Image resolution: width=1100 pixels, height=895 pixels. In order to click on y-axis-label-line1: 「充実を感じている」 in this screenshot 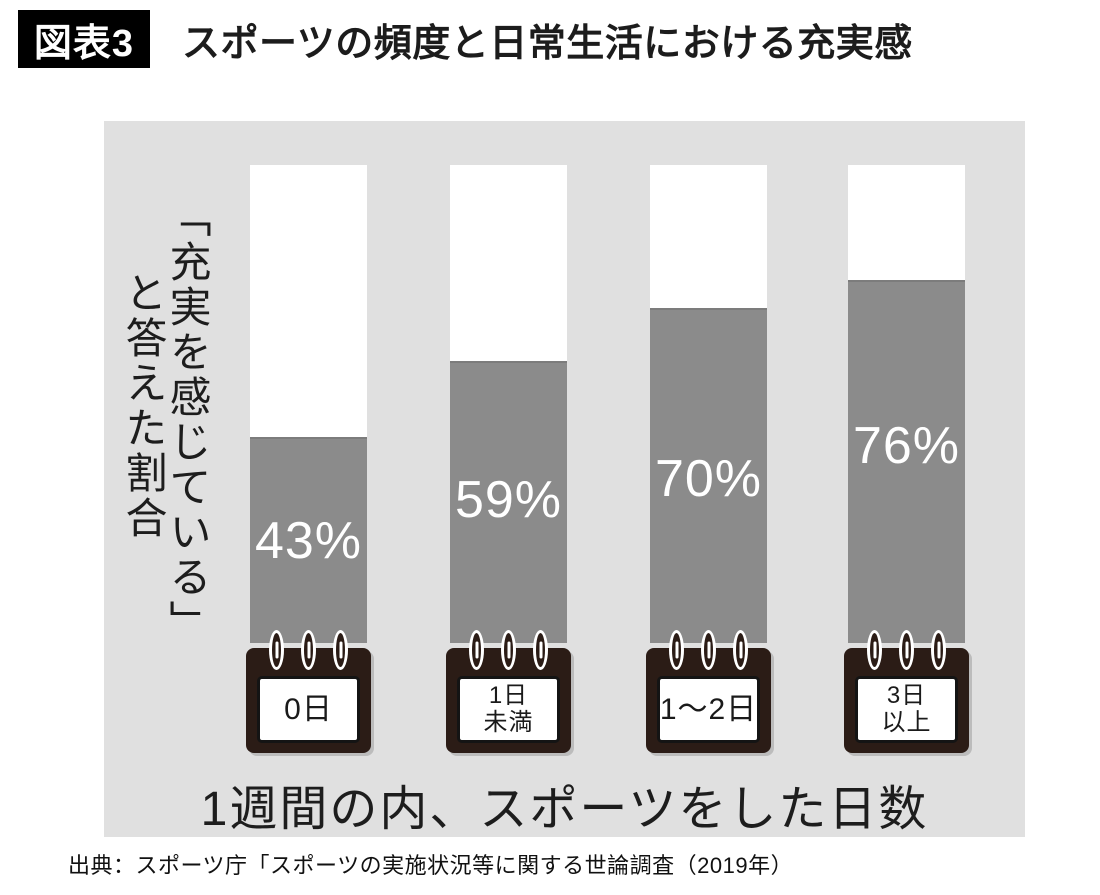, I will do `click(187, 420)`.